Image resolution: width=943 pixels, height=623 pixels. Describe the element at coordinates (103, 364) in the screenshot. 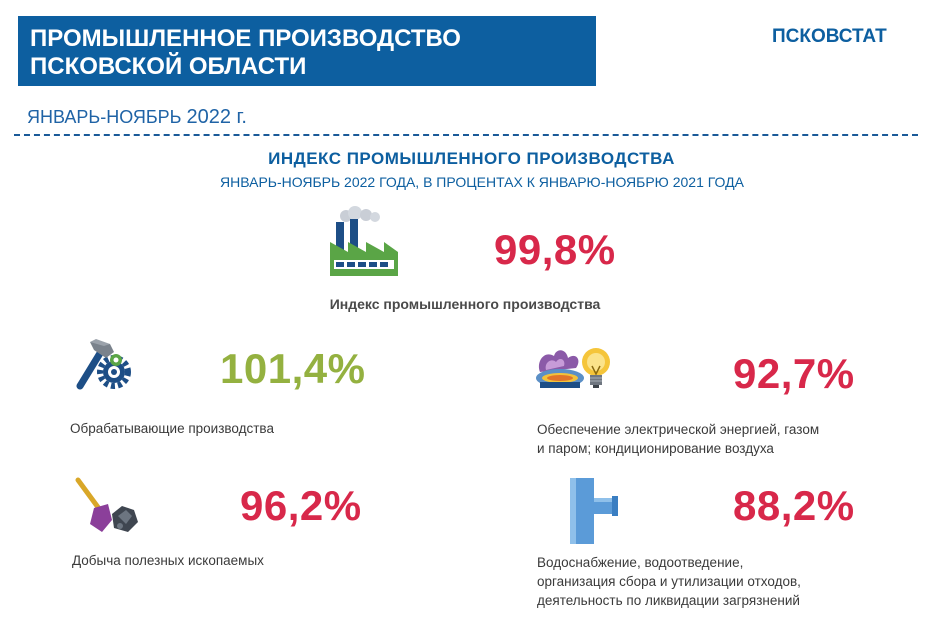

I see `hammer-gear-icon` at that location.